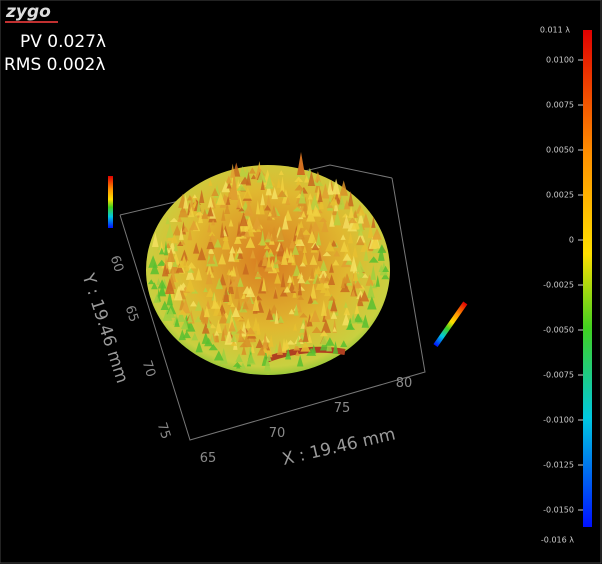 Image resolution: width=602 pixels, height=564 pixels. What do you see at coordinates (558, 285) in the screenshot?
I see `colorbar-tick-label: -0.0025` at bounding box center [558, 285].